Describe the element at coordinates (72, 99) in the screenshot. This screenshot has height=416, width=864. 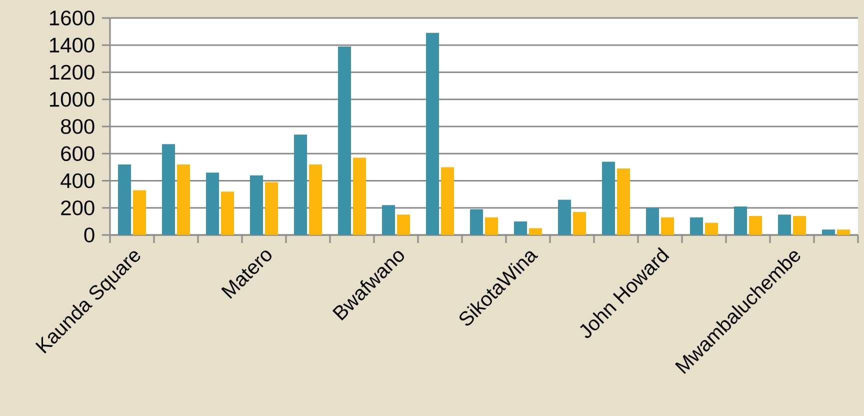
I see `y-tick-label: 1000` at that location.